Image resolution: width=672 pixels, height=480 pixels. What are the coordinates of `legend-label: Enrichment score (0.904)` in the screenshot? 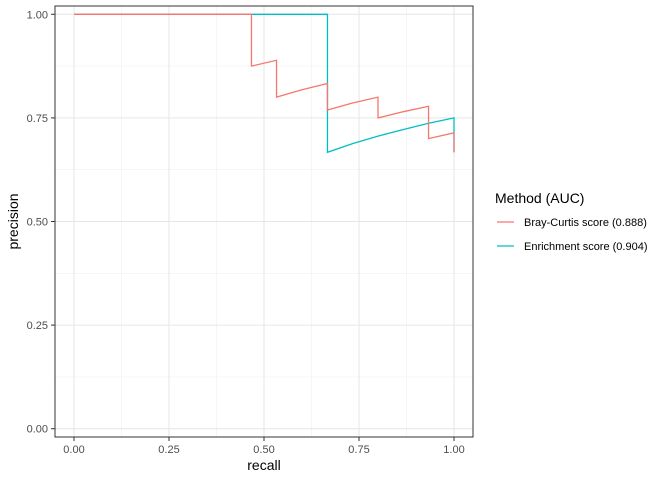 It's located at (586, 247).